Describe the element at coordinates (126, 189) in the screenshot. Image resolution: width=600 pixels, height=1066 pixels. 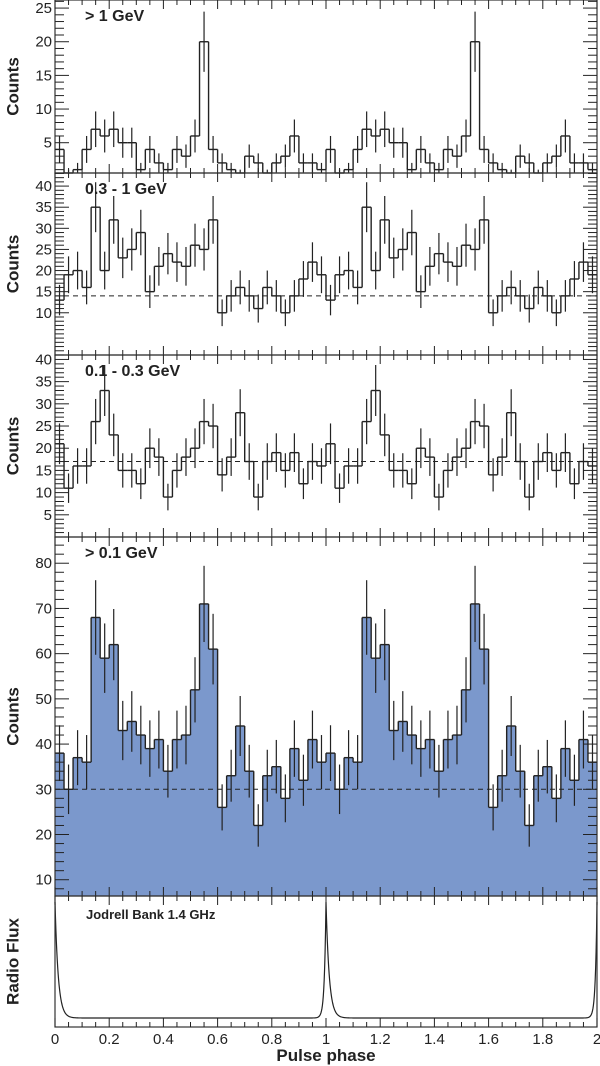
I see `panel-label: 0.3 - 1 GeV` at that location.